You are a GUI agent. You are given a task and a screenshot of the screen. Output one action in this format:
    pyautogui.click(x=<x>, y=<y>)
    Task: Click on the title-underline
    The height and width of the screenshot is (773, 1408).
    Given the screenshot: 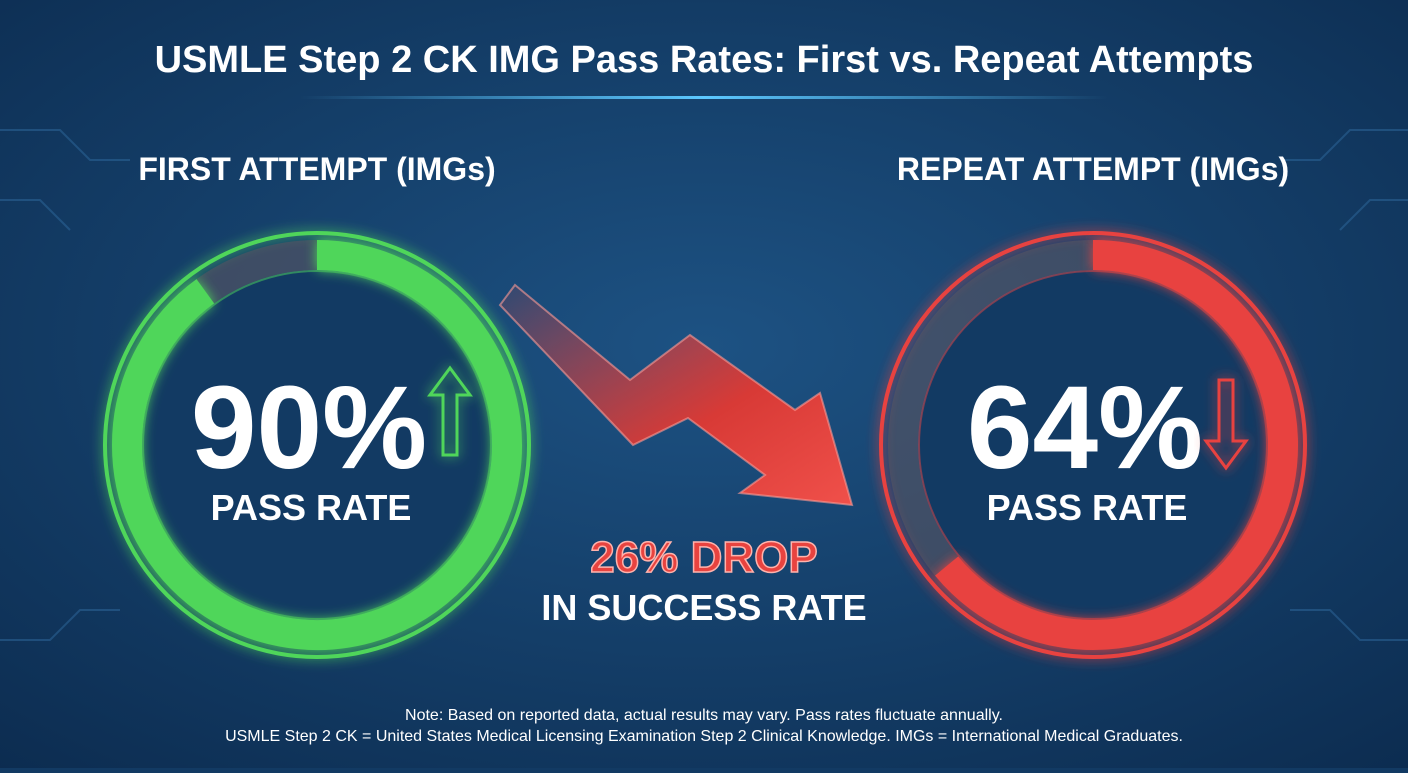 What is the action you would take?
    pyautogui.click(x=704, y=97)
    